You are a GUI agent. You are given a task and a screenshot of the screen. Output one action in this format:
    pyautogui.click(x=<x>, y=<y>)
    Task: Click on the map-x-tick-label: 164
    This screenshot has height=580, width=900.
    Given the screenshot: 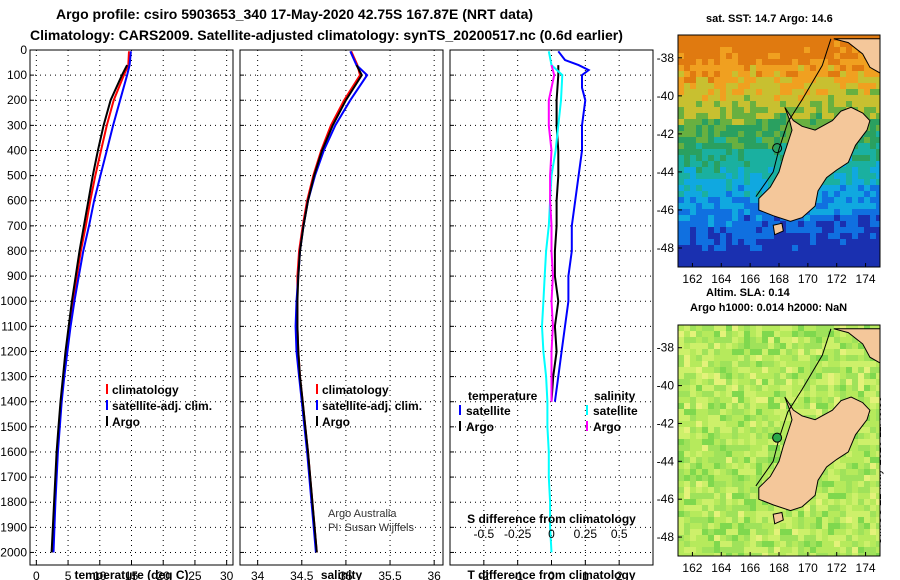 What is the action you would take?
    pyautogui.click(x=721, y=568)
    